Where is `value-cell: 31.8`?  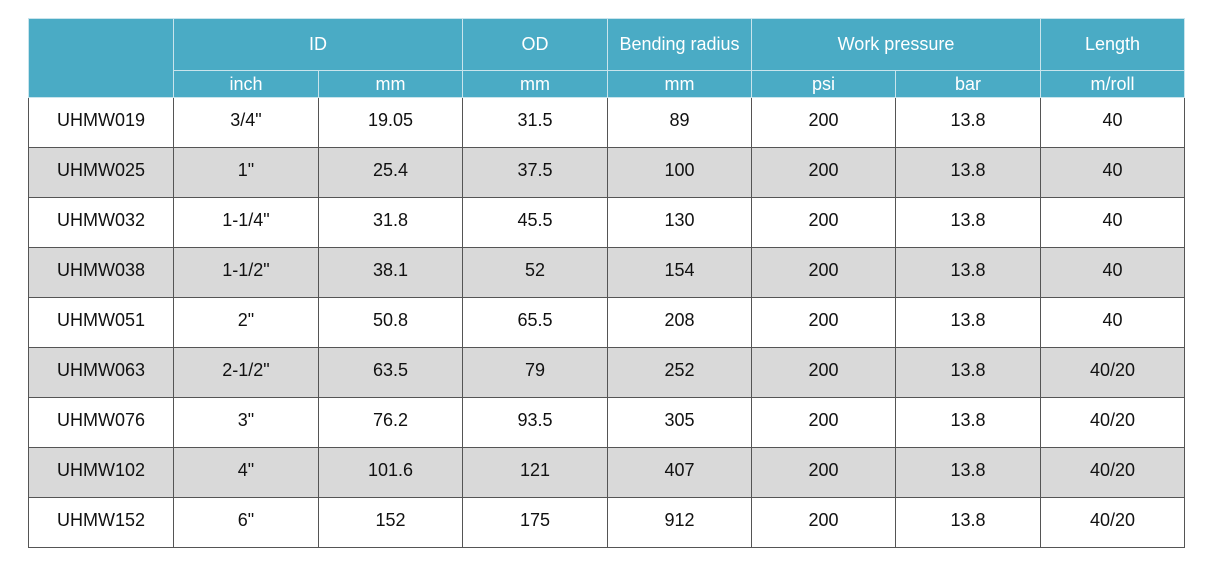 value-cell: 31.8 is located at coordinates (390, 222).